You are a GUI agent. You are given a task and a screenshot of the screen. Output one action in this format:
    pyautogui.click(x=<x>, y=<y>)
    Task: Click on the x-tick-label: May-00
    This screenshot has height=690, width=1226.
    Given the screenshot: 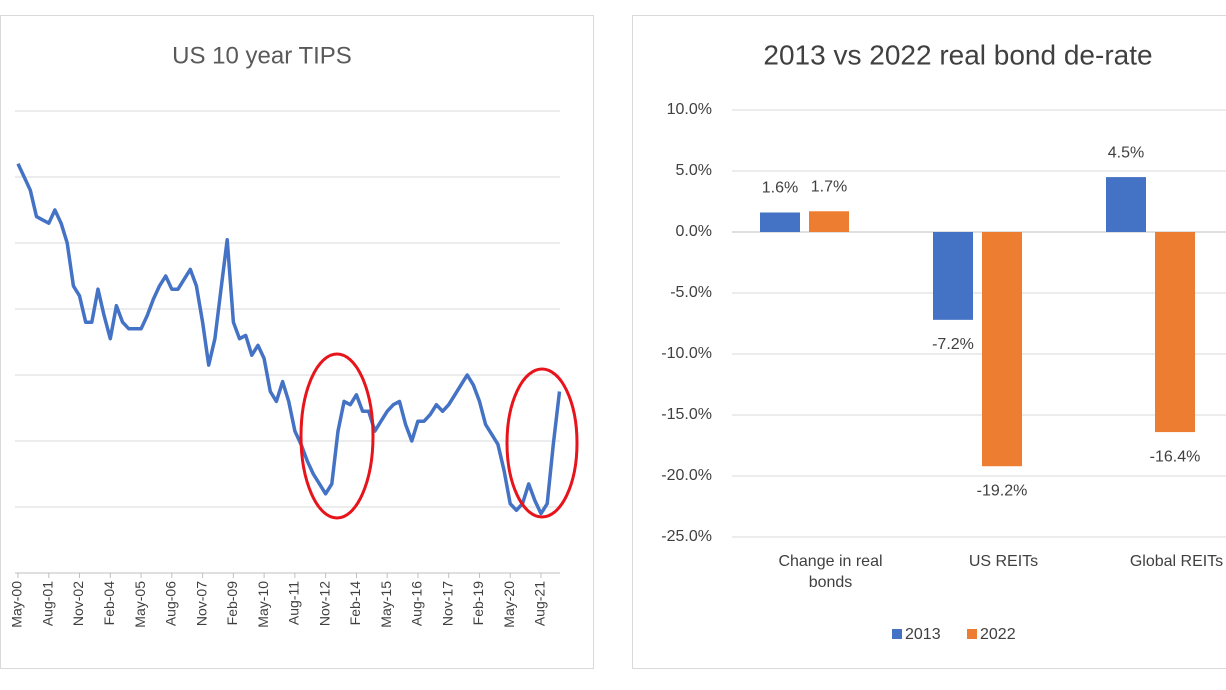 What is the action you would take?
    pyautogui.click(x=17, y=604)
    